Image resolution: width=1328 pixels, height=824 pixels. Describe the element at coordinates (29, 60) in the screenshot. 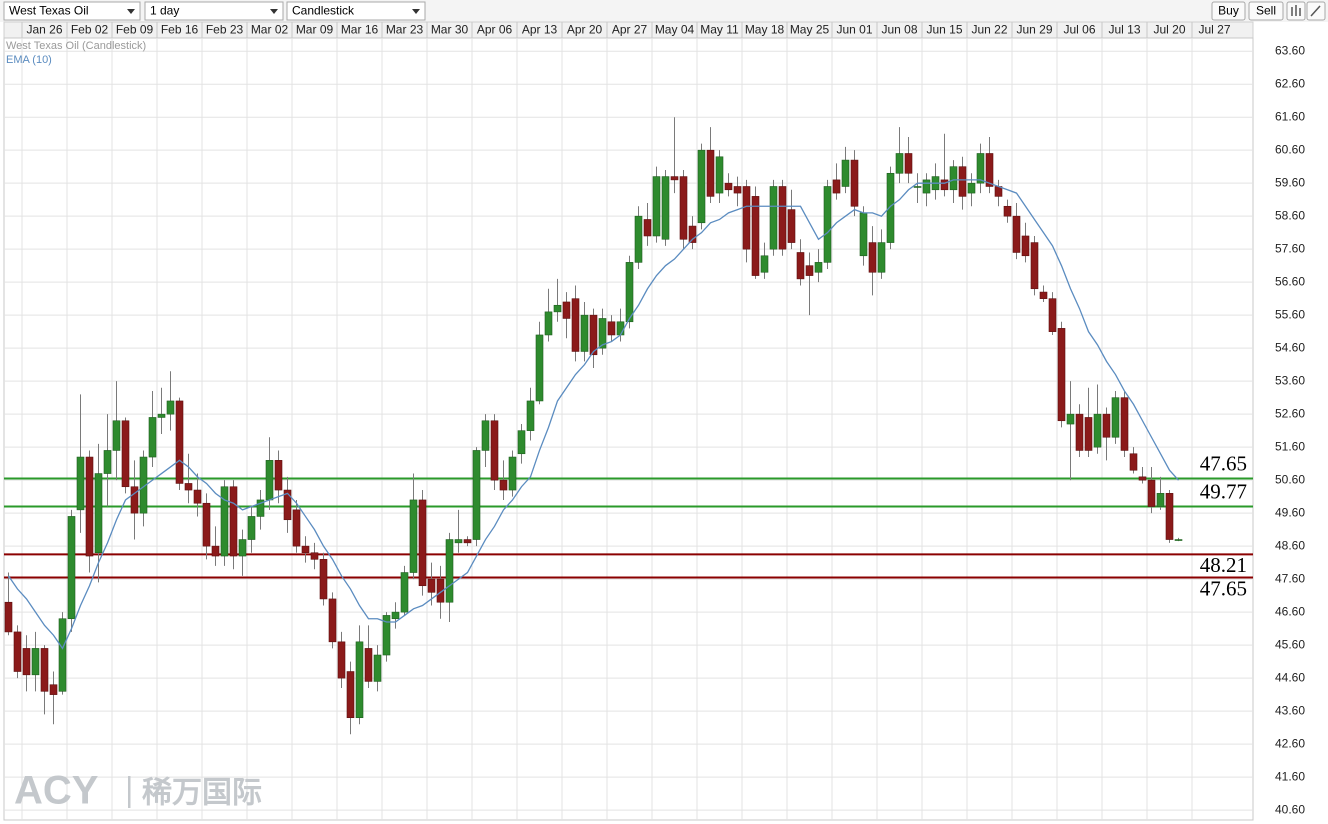

I see `ema-legend: EMA (10)` at that location.